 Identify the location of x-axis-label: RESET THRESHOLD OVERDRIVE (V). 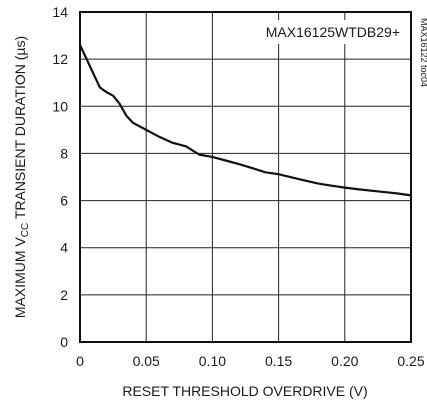
(244, 391).